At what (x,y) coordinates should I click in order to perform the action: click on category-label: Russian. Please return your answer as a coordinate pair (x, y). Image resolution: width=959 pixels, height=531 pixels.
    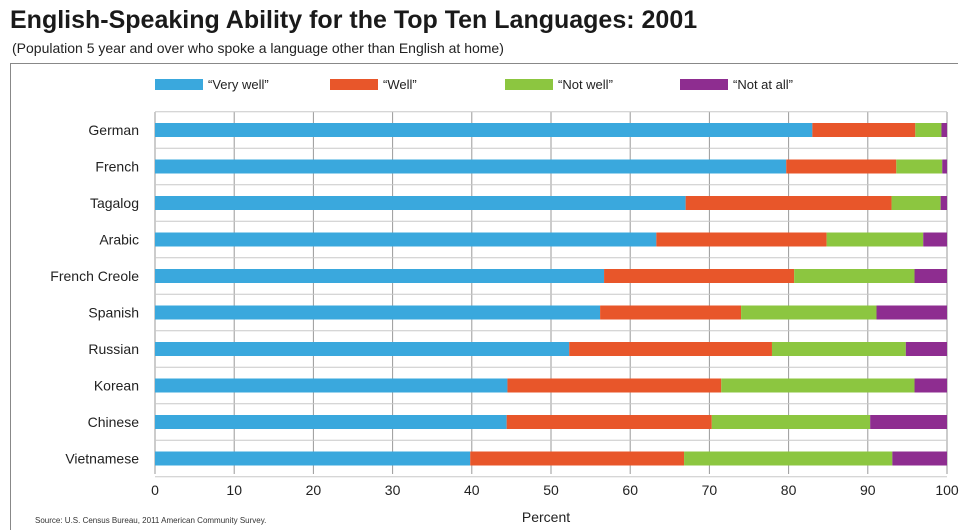
    Looking at the image, I should click on (113, 349).